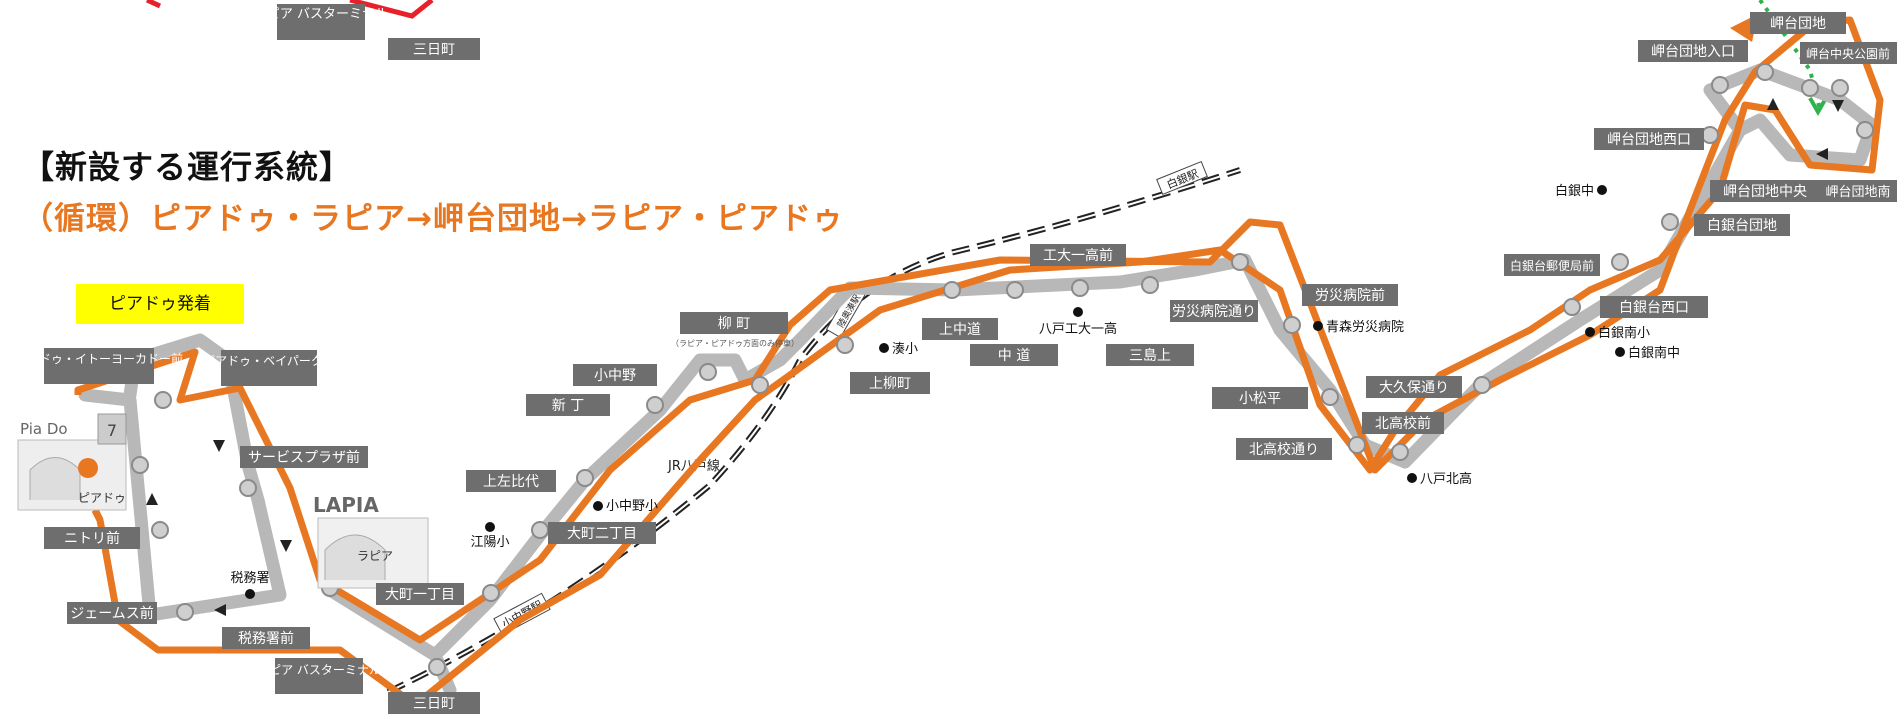  What do you see at coordinates (112, 430) in the screenshot?
I see `seven-eleven-icon: 7` at bounding box center [112, 430].